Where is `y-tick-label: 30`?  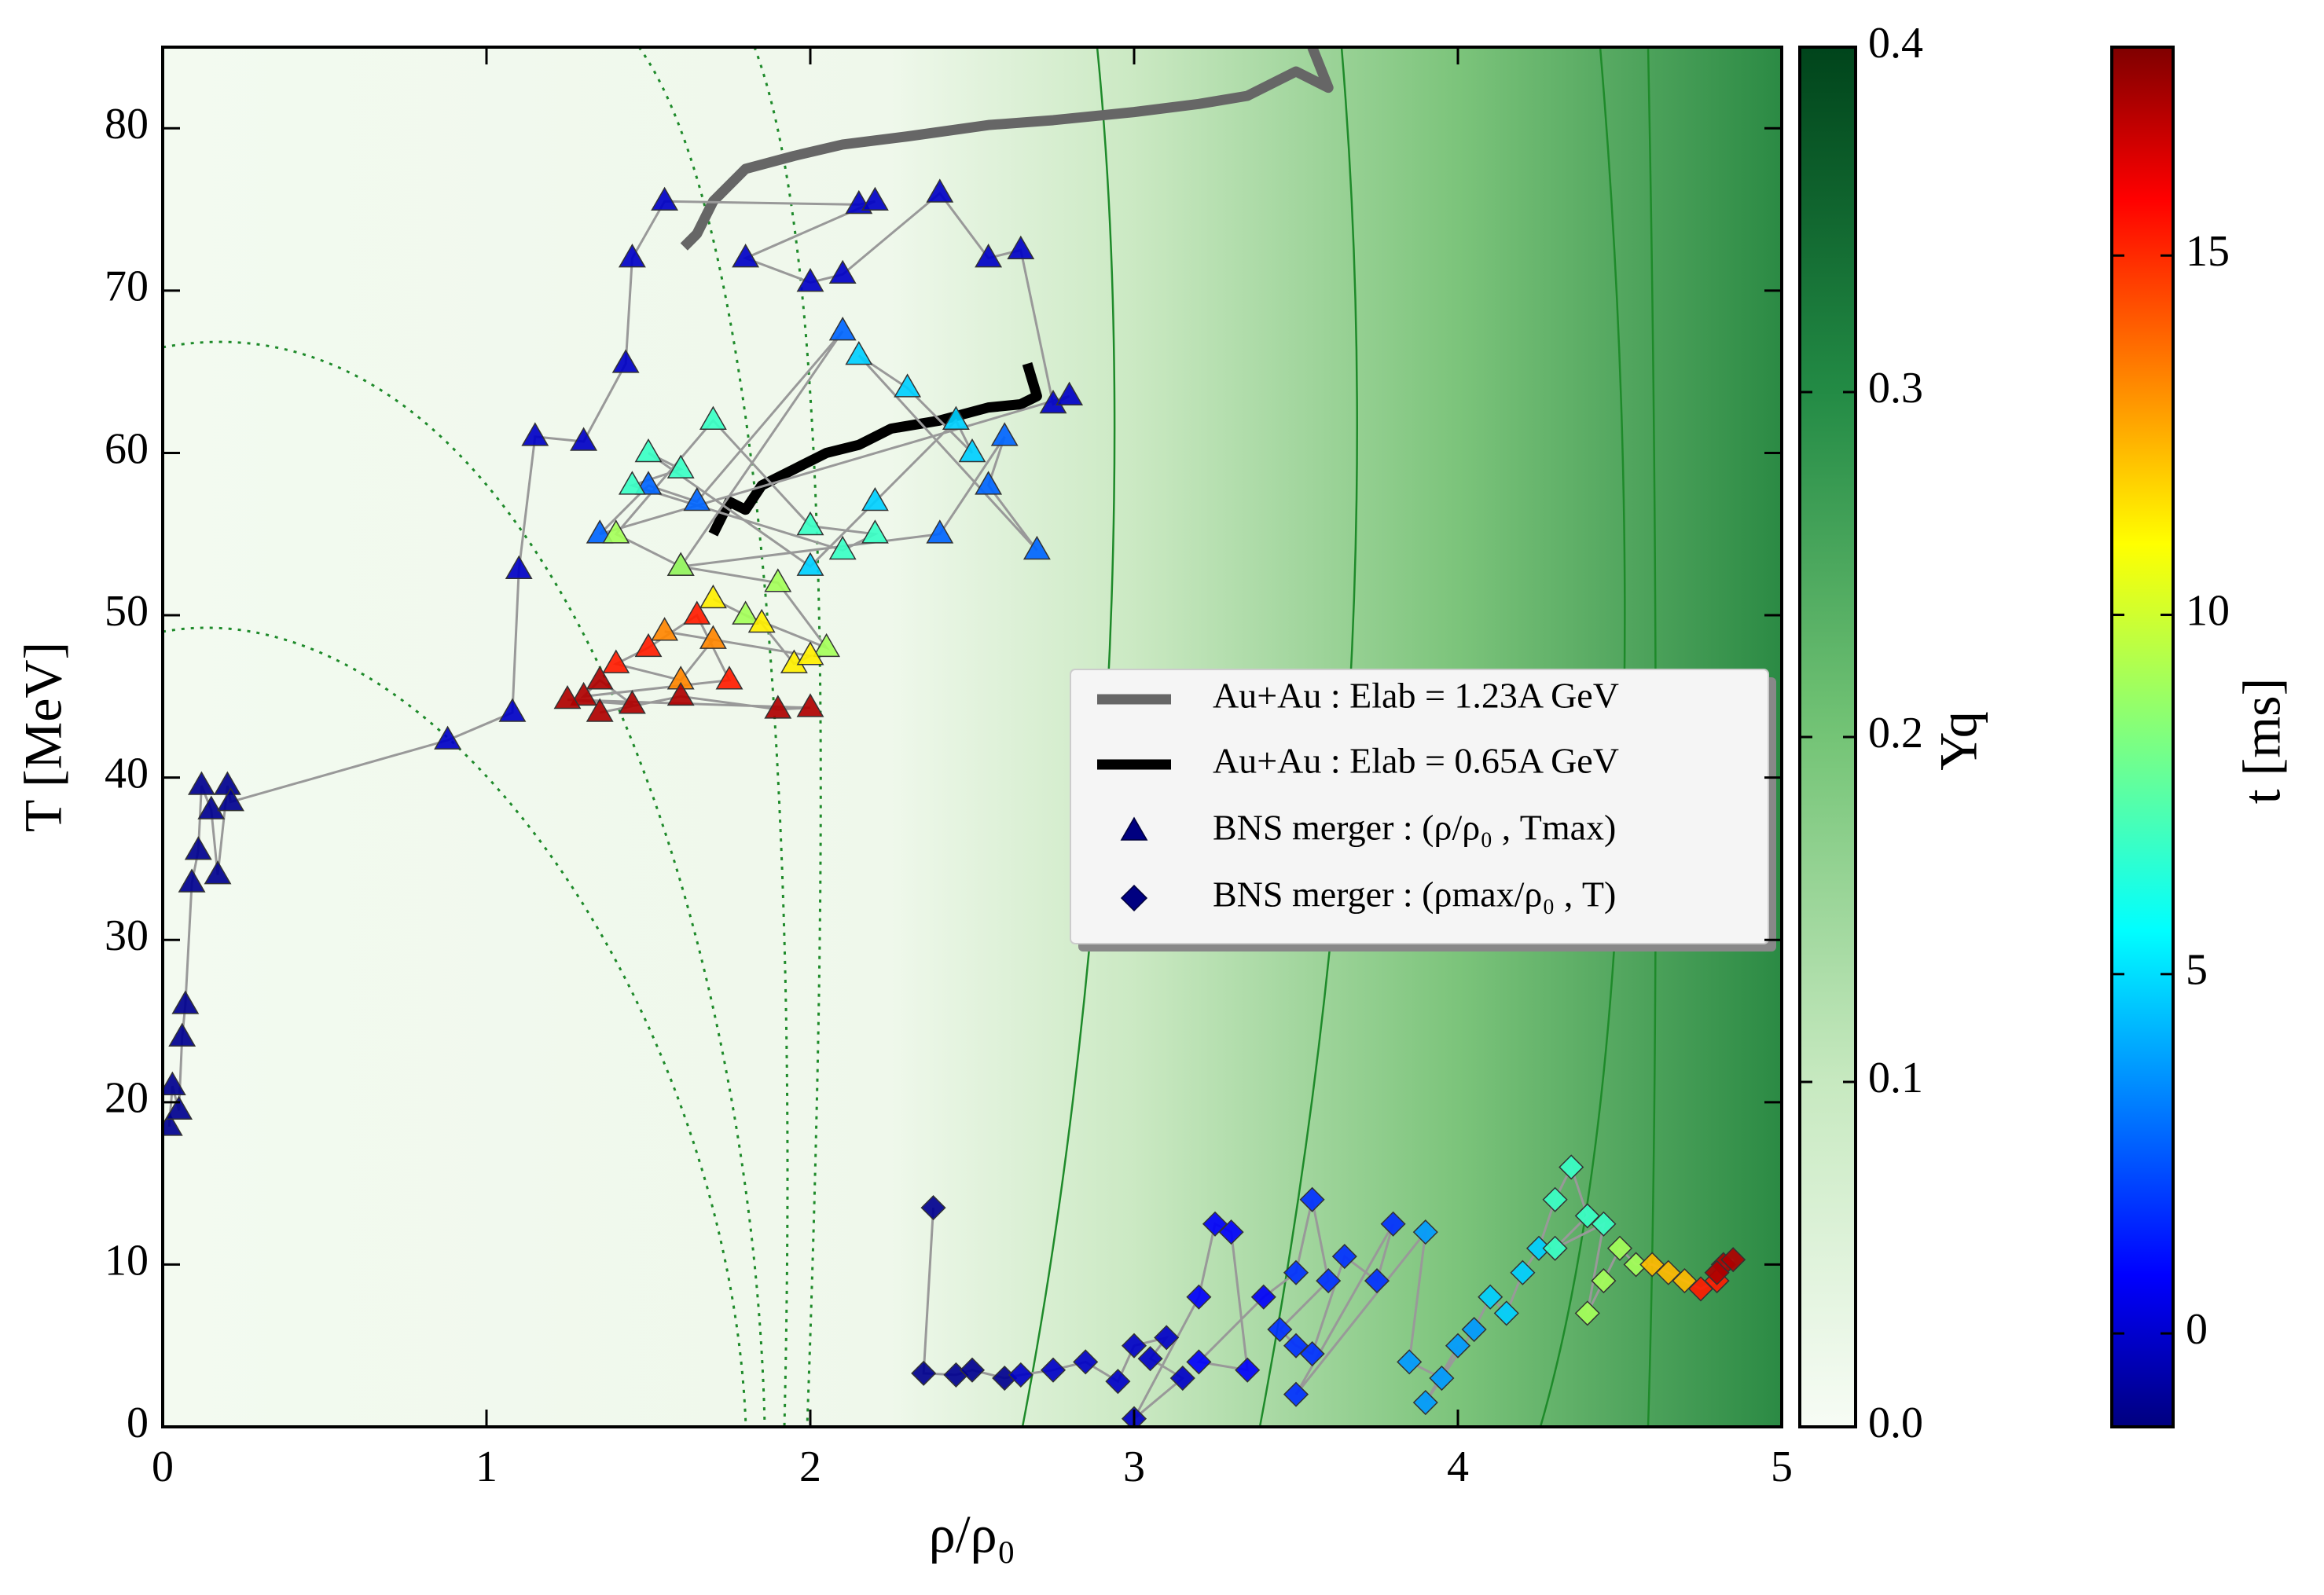
y-tick-label: 30 is located at coordinates (127, 935).